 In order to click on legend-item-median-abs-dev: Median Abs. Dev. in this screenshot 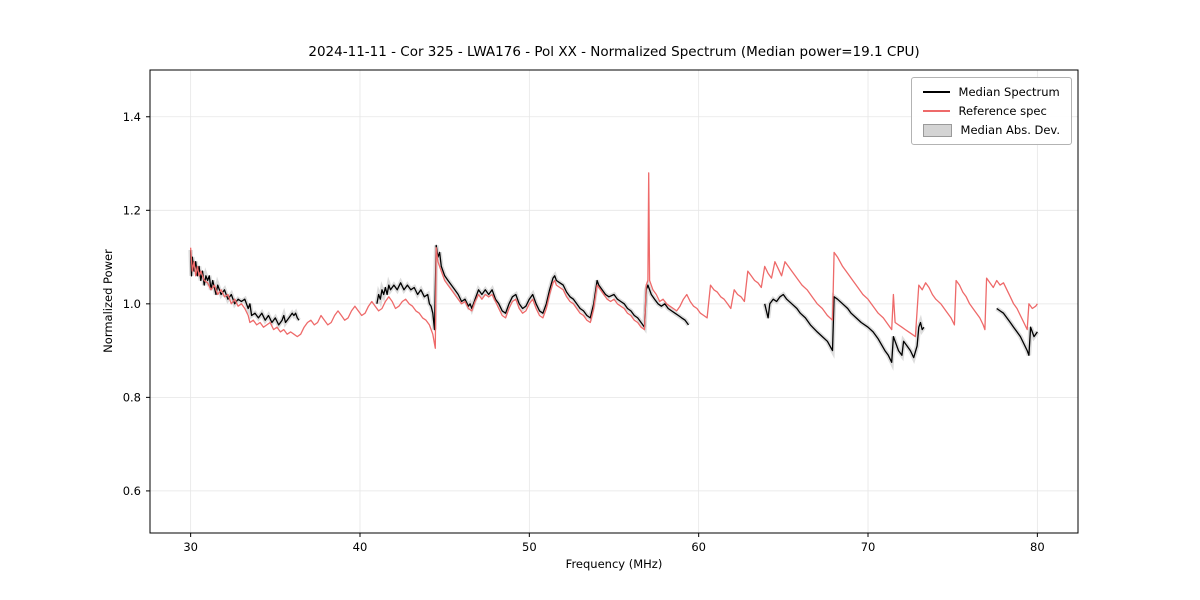, I will do `click(991, 130)`.